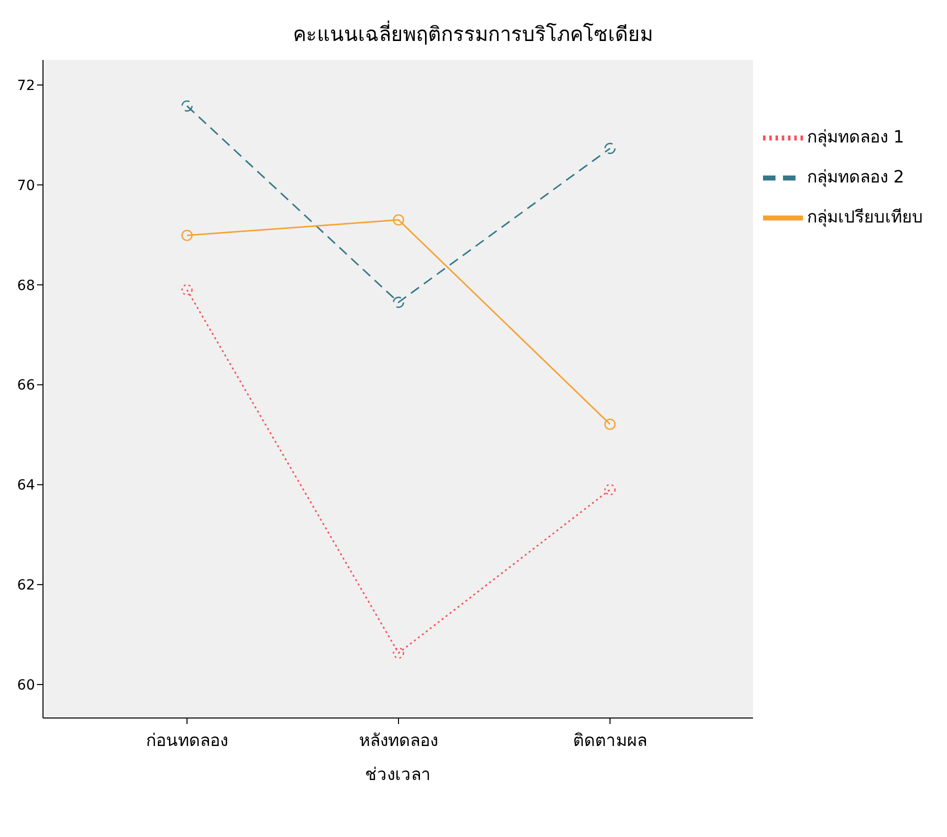 This screenshot has height=837, width=947. I want to click on legend-label: กลุ่มทดลอง 1, so click(855, 138).